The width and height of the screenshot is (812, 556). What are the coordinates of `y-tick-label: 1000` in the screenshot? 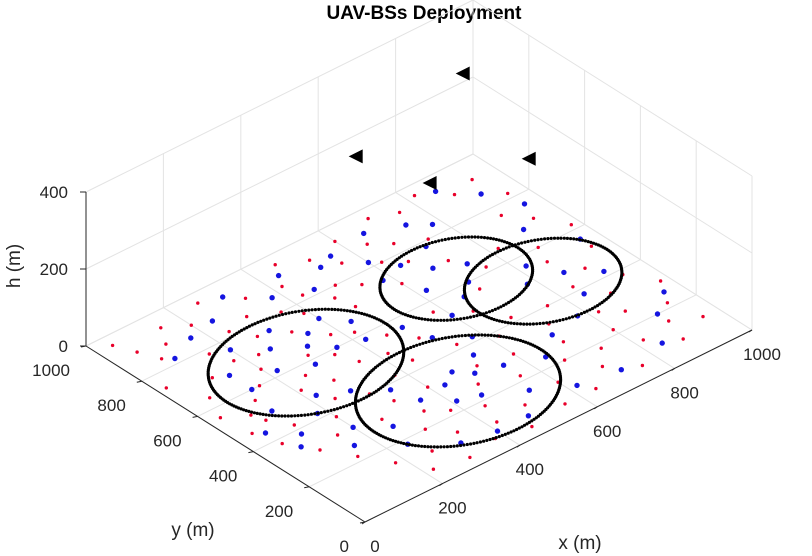 It's located at (51, 370).